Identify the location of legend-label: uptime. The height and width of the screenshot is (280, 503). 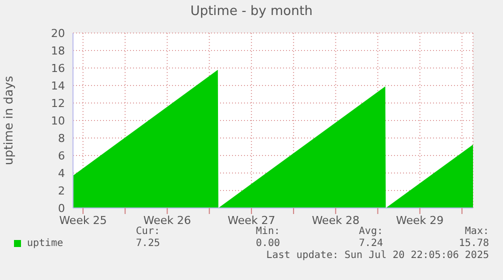
(45, 243).